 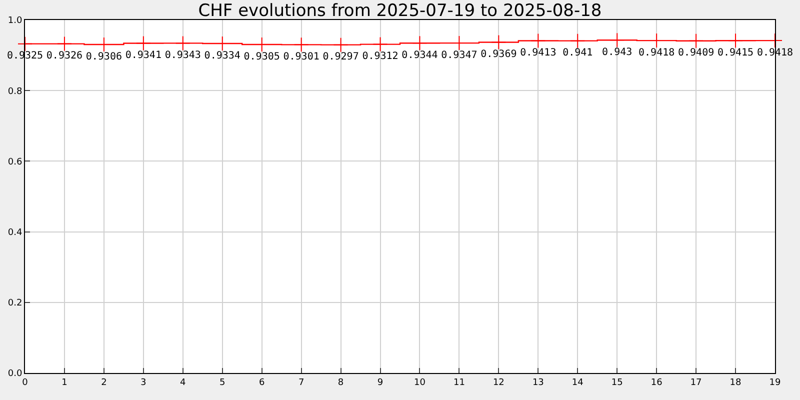 What do you see at coordinates (15, 21) in the screenshot?
I see `y-tick-label: 1.0` at bounding box center [15, 21].